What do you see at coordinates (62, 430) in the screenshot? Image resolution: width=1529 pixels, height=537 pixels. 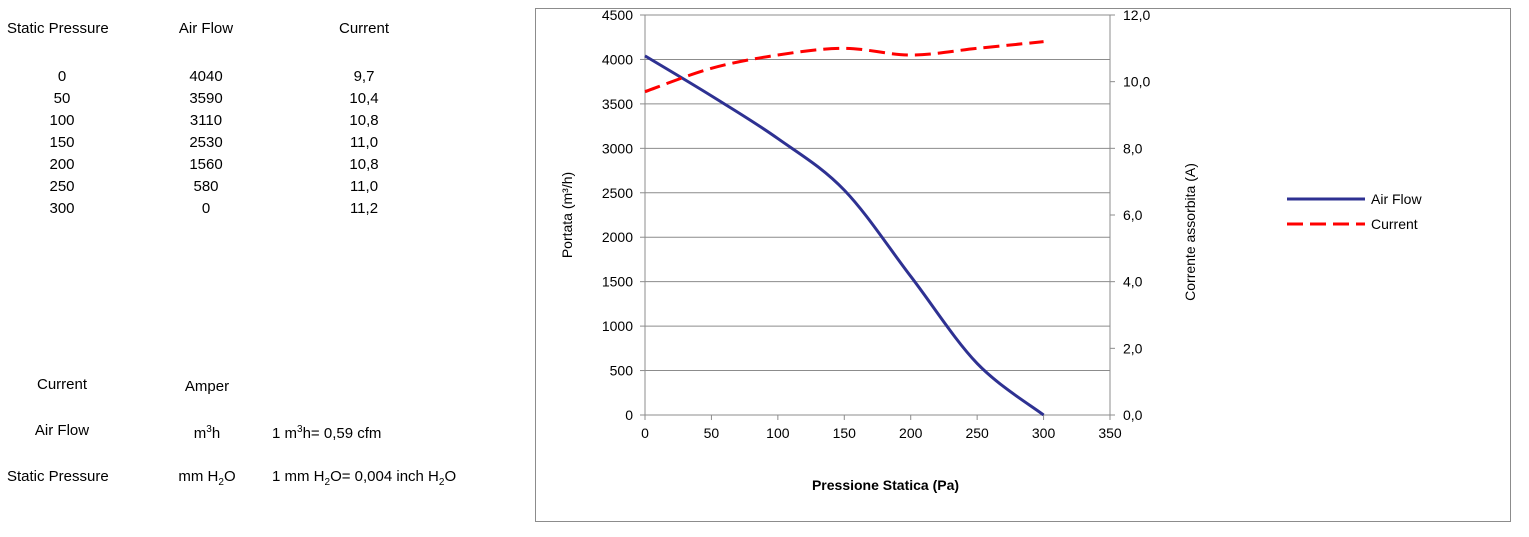 I see `unit-label-air-flow: Air Flow` at bounding box center [62, 430].